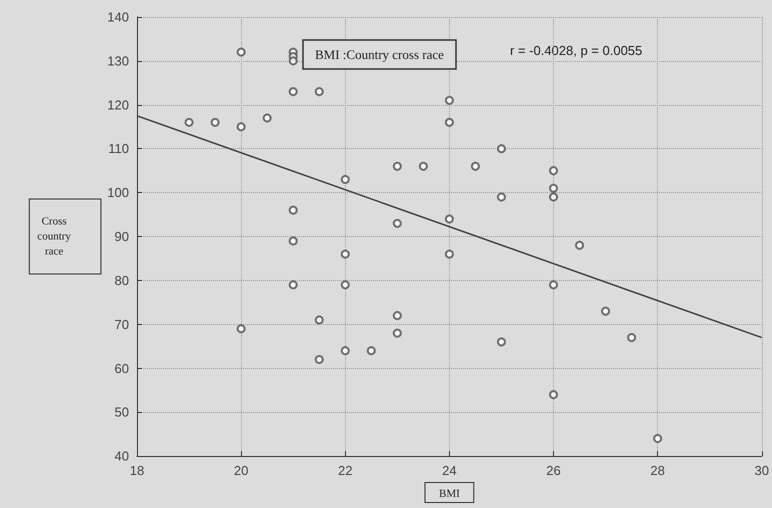  I want to click on y-tick-label: 110, so click(118, 148).